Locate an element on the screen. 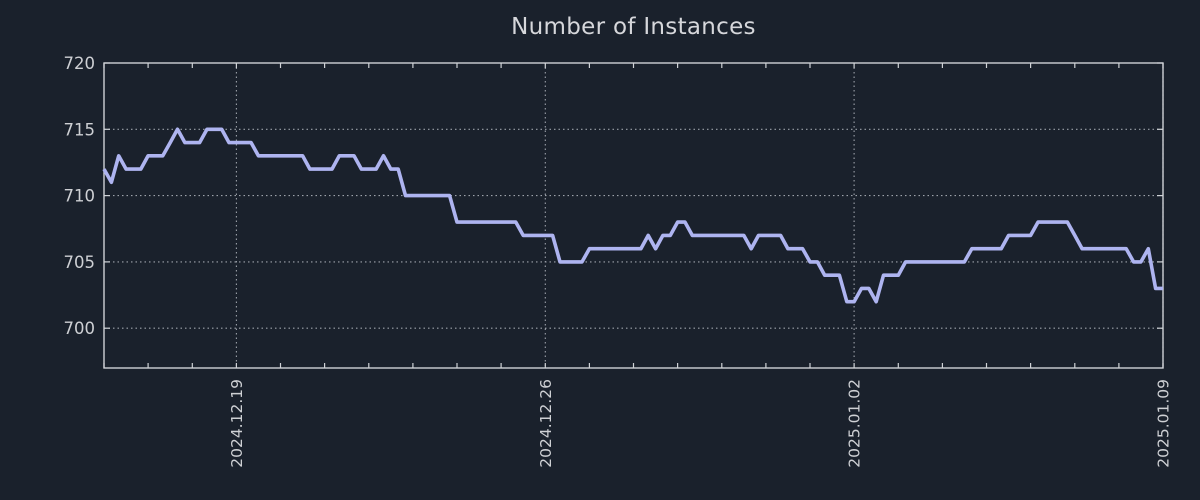 Image resolution: width=1200 pixels, height=500 pixels. chart-title: Number of Instances is located at coordinates (633, 27).